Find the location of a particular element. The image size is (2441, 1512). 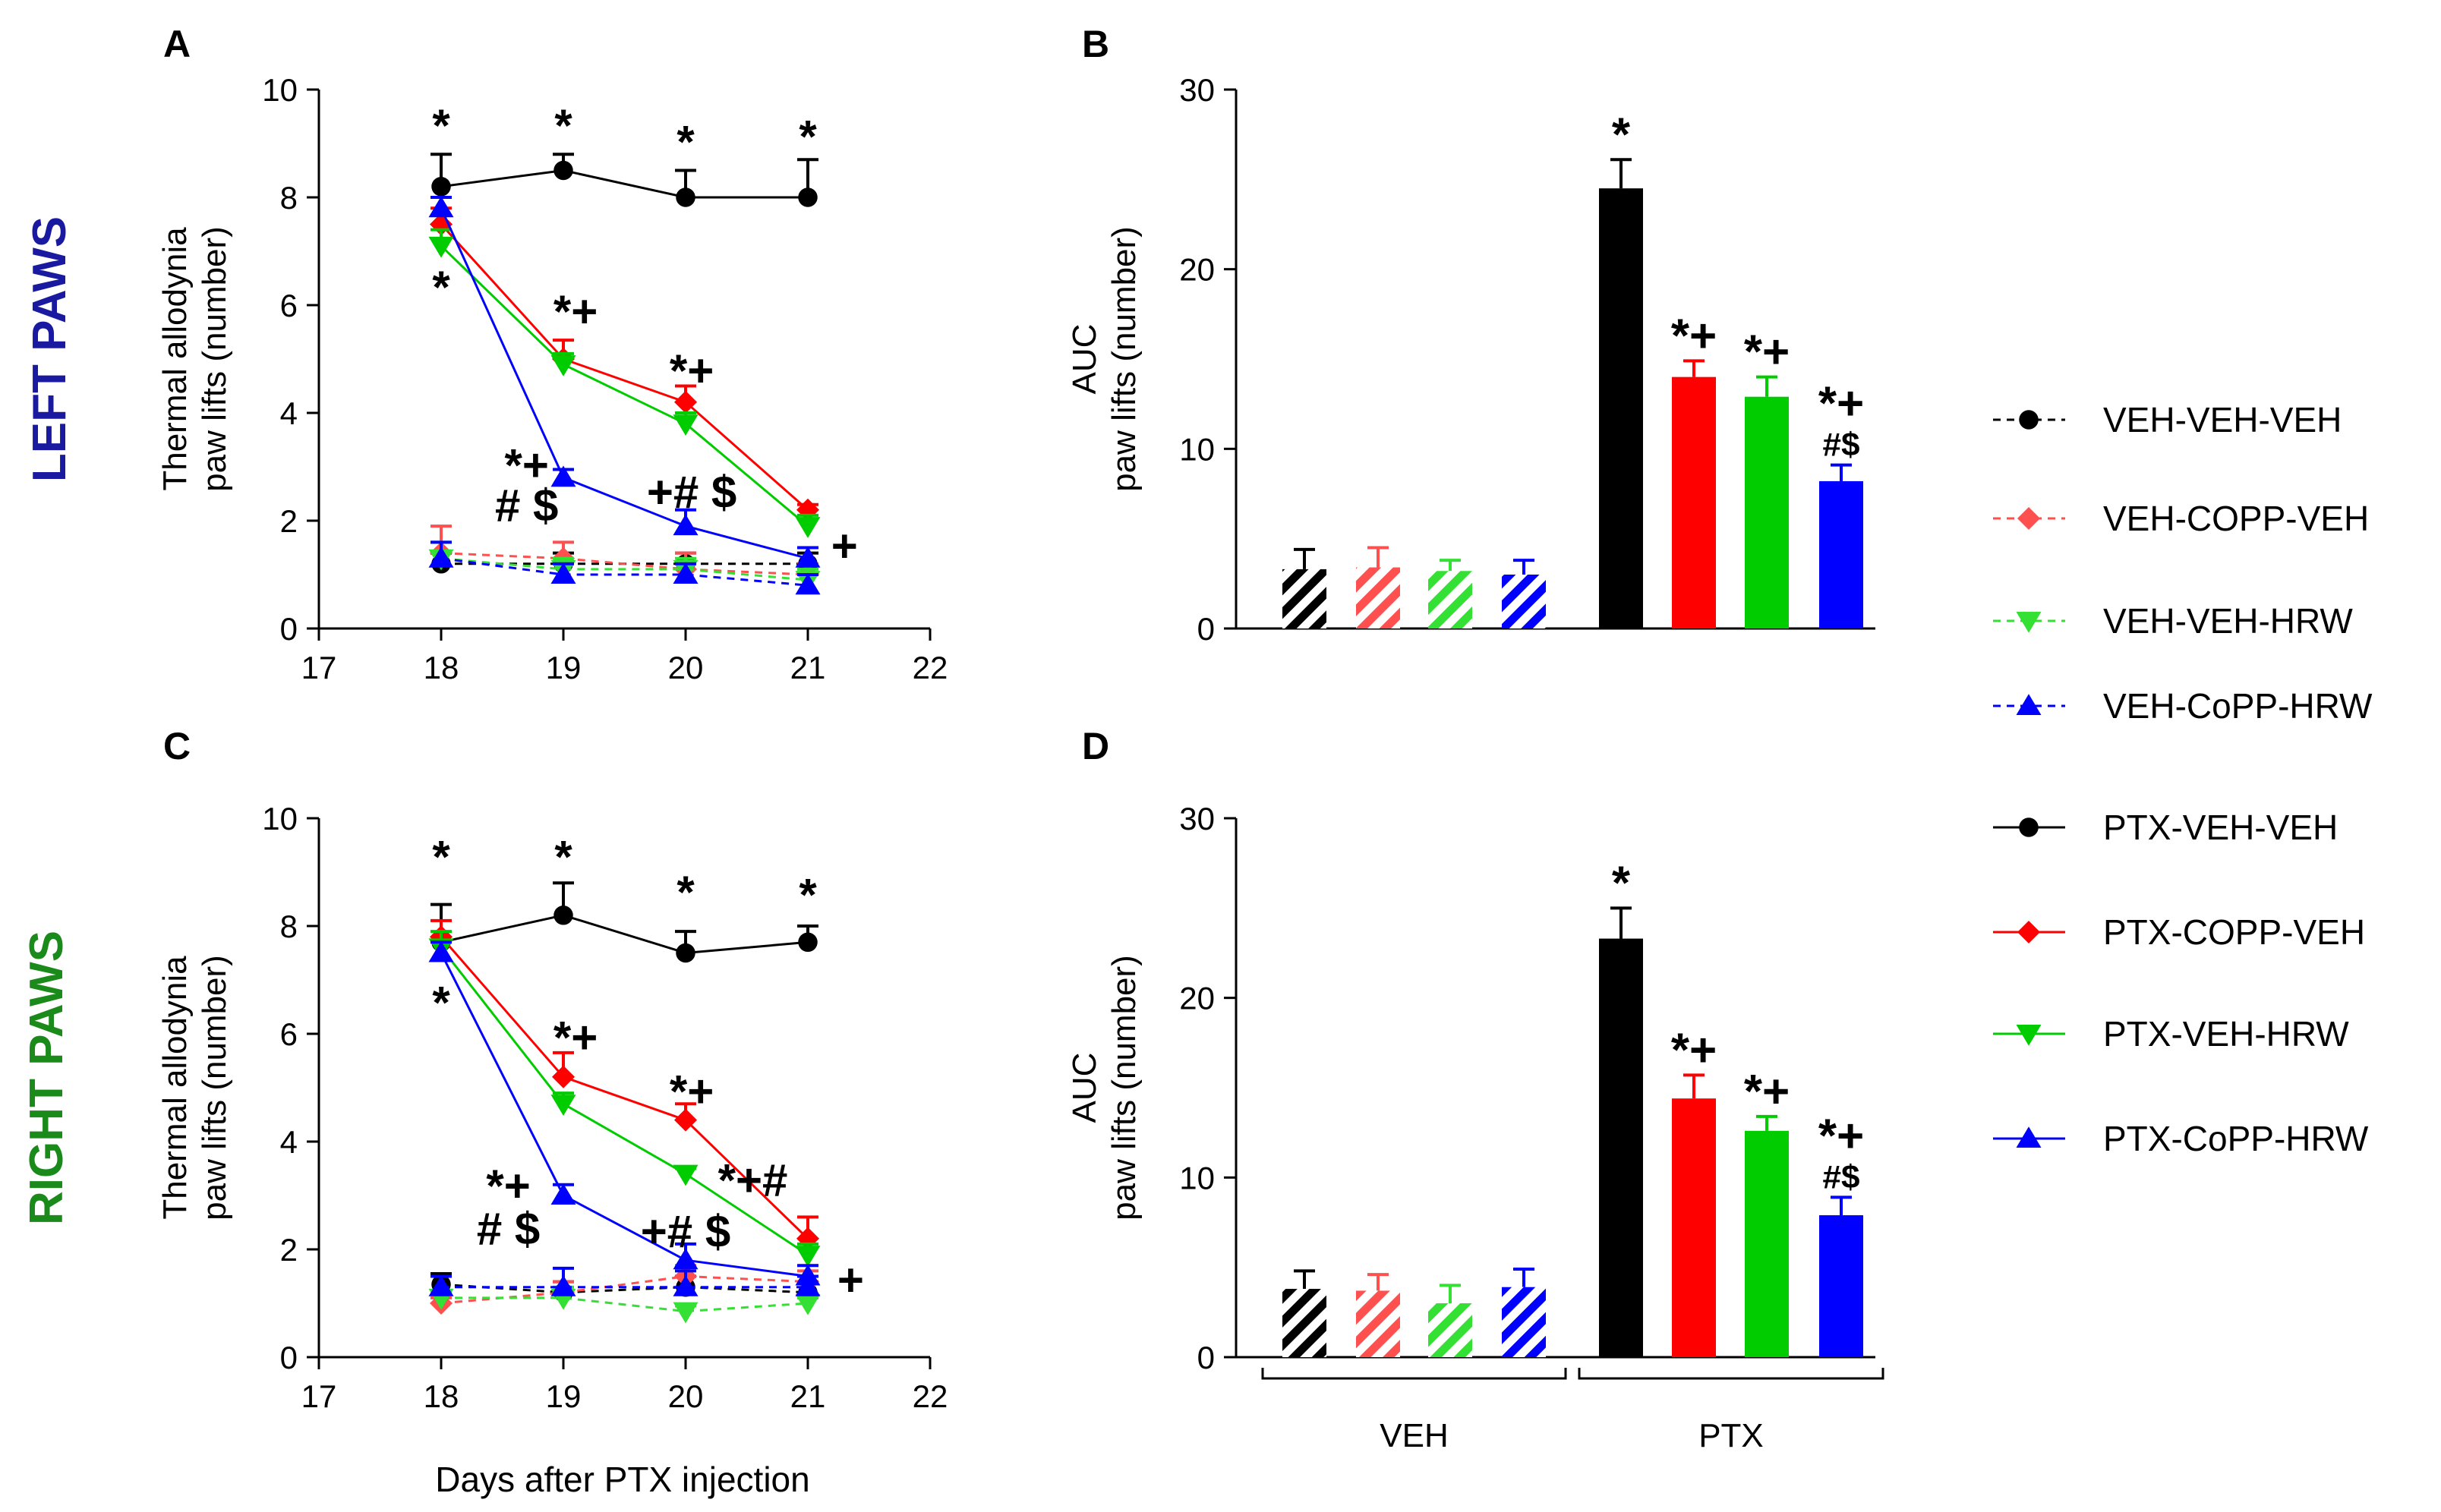

bar-ptx-copp-veh is located at coordinates (1694, 502).